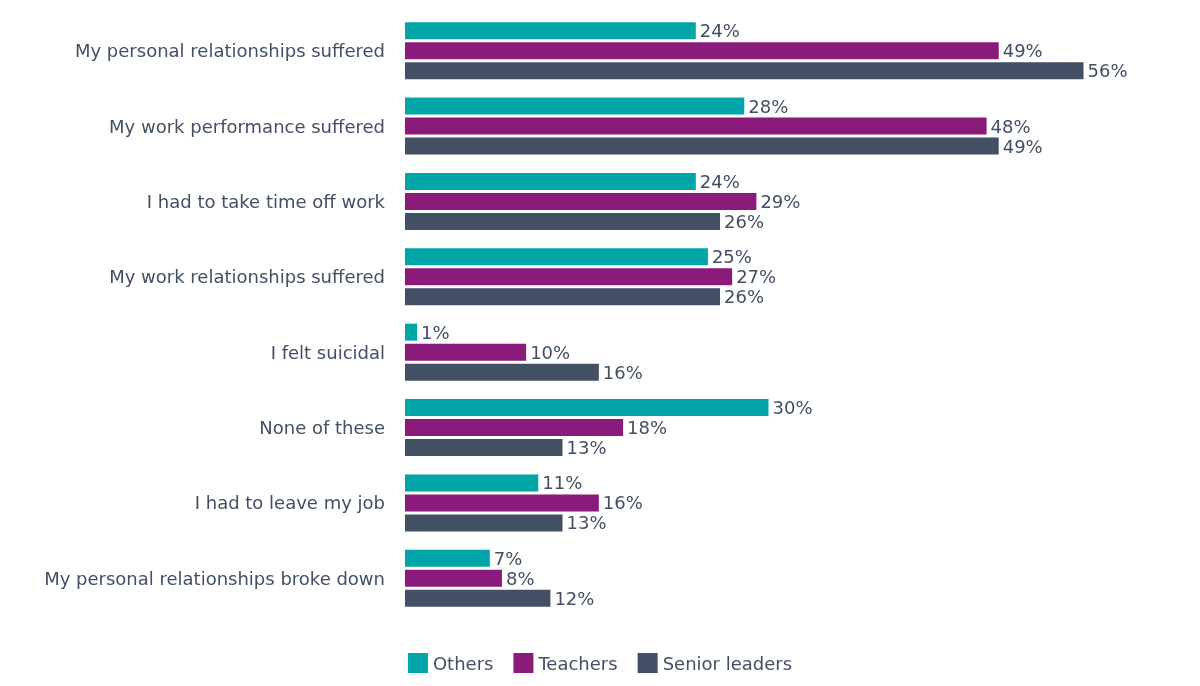  What do you see at coordinates (289, 503) in the screenshot?
I see `y-tick-label: I had to leave my job` at bounding box center [289, 503].